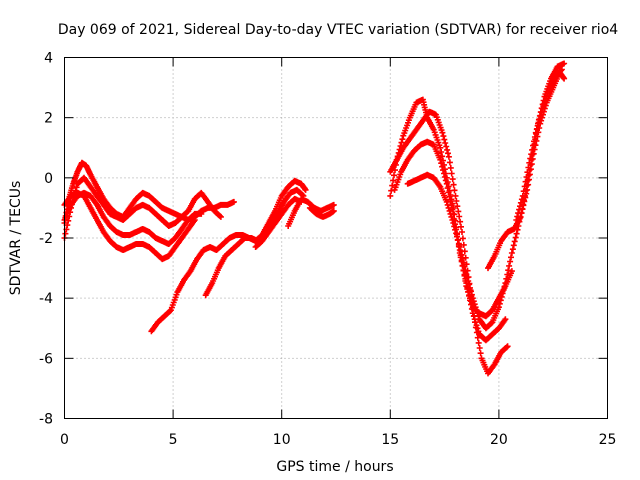 Image resolution: width=640 pixels, height=480 pixels. I want to click on series-arc8, so click(311, 212).